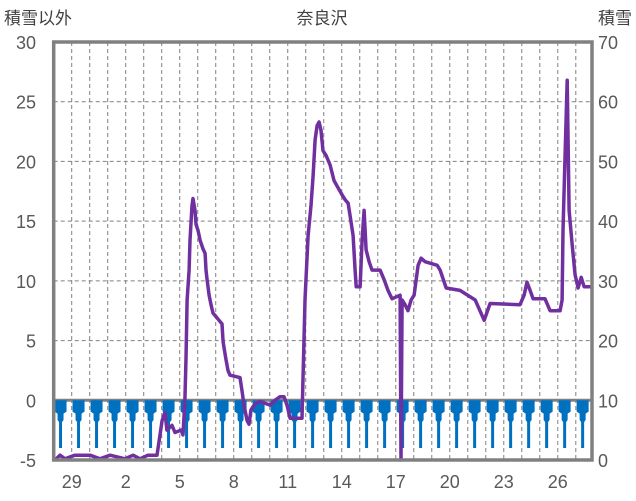 The image size is (636, 501). Describe the element at coordinates (504, 482) in the screenshot. I see `x-tick-label: 23` at that location.